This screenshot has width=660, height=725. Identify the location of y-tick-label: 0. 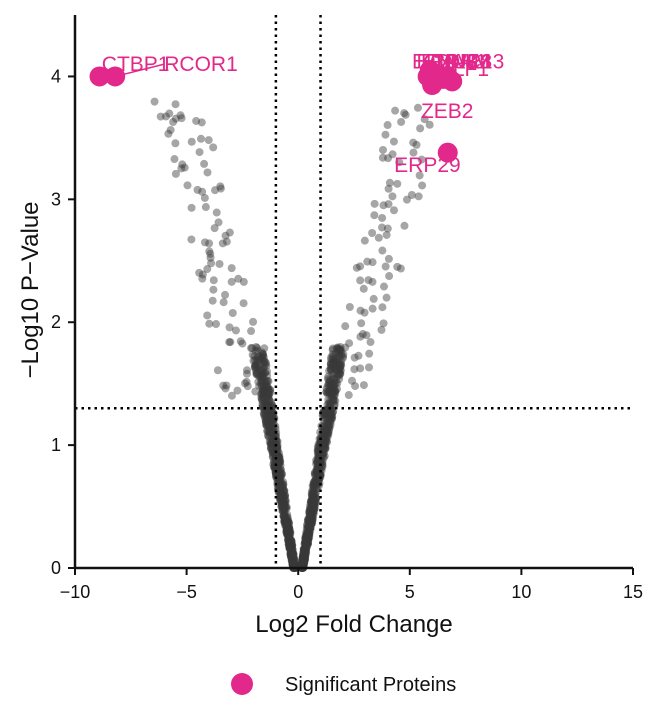
(56, 568).